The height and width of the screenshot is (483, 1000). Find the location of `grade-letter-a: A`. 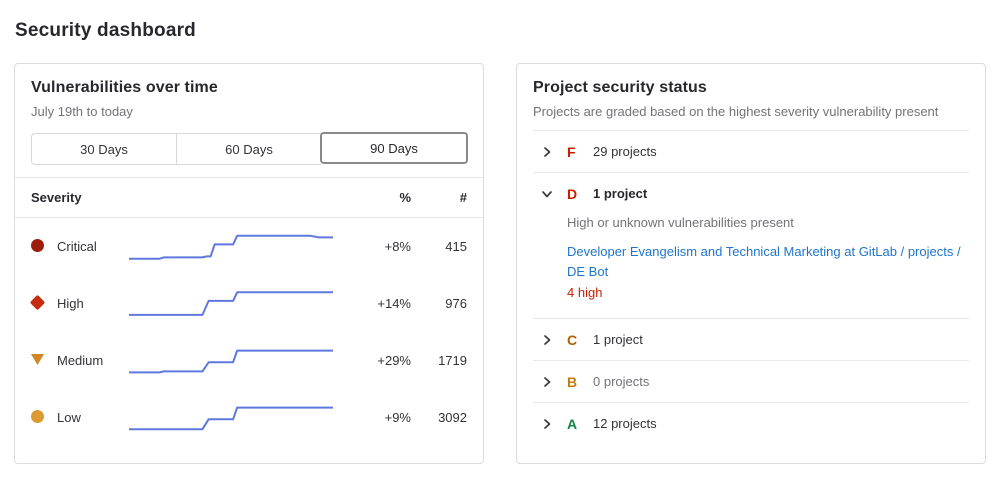

grade-letter-a: A is located at coordinates (572, 423).